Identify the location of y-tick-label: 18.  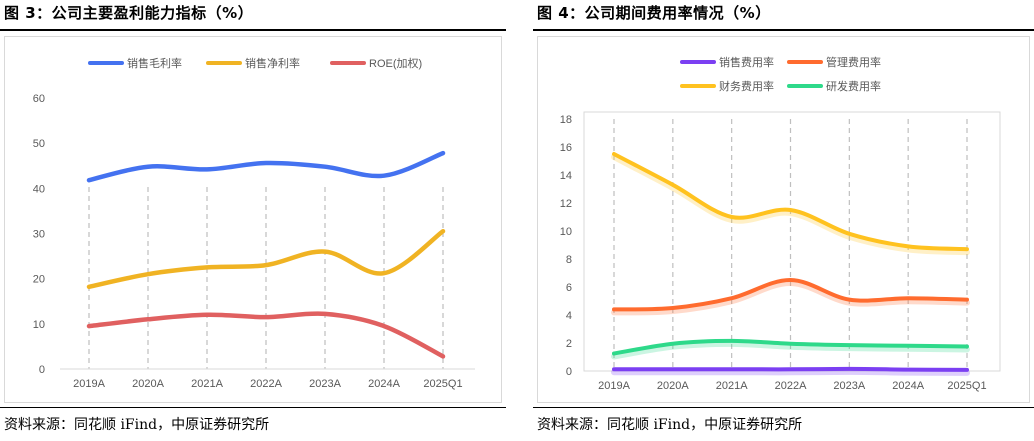
(566, 120).